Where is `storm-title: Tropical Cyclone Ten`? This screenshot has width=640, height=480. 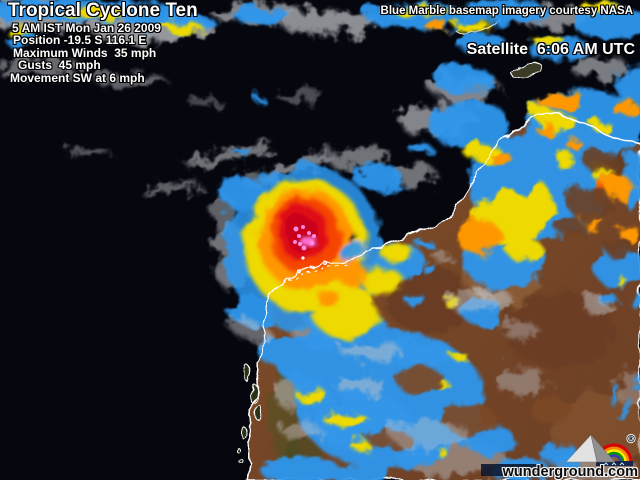
storm-title: Tropical Cyclone Ten is located at coordinates (103, 10).